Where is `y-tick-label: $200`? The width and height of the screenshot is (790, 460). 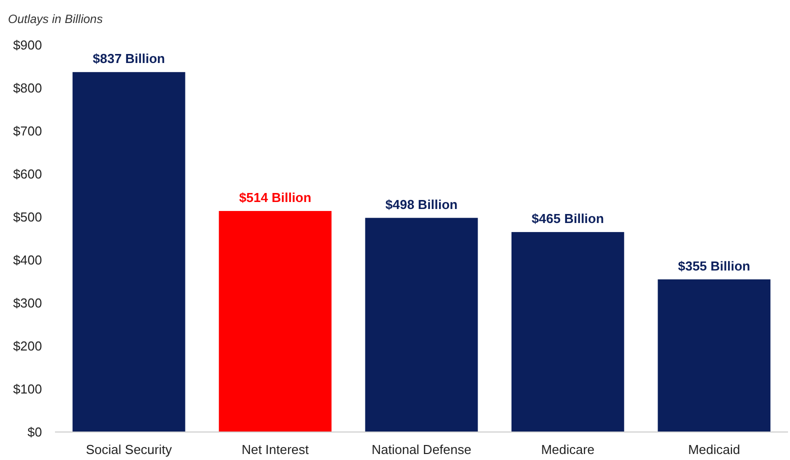
y-tick-label: $200 is located at coordinates (27, 346).